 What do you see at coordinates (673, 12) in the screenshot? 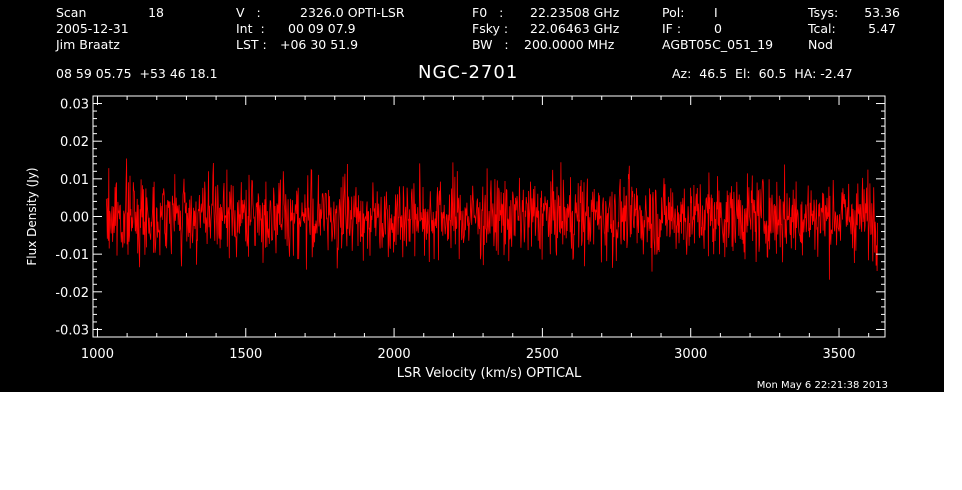
I see `pol-label: Pol:` at bounding box center [673, 12].